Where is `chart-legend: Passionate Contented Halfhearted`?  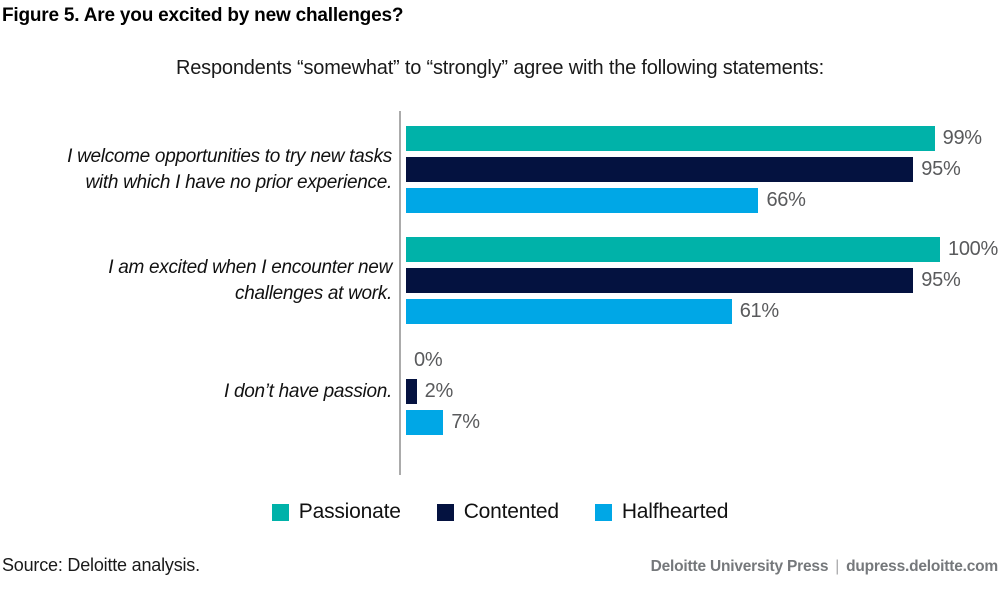
chart-legend: Passionate Contented Halfhearted is located at coordinates (500, 512).